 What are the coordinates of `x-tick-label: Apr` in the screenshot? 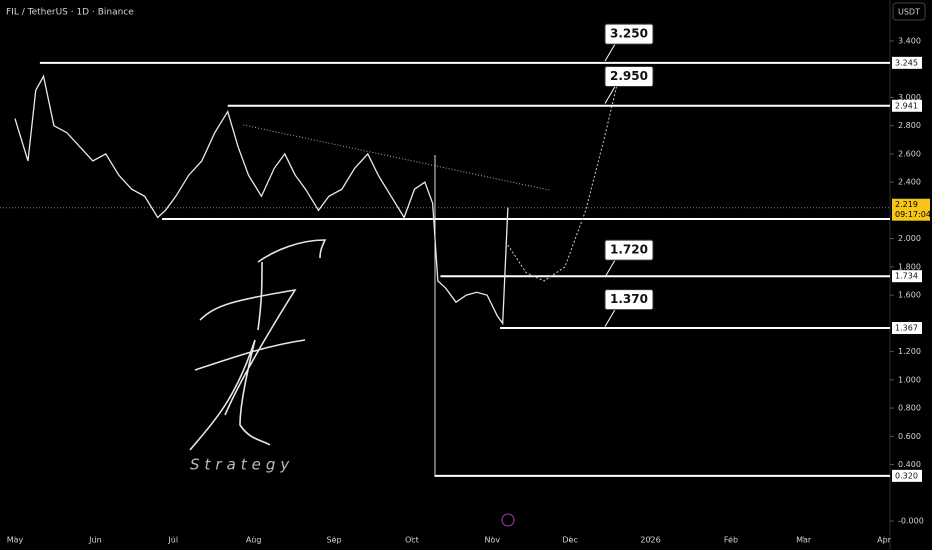 It's located at (884, 540).